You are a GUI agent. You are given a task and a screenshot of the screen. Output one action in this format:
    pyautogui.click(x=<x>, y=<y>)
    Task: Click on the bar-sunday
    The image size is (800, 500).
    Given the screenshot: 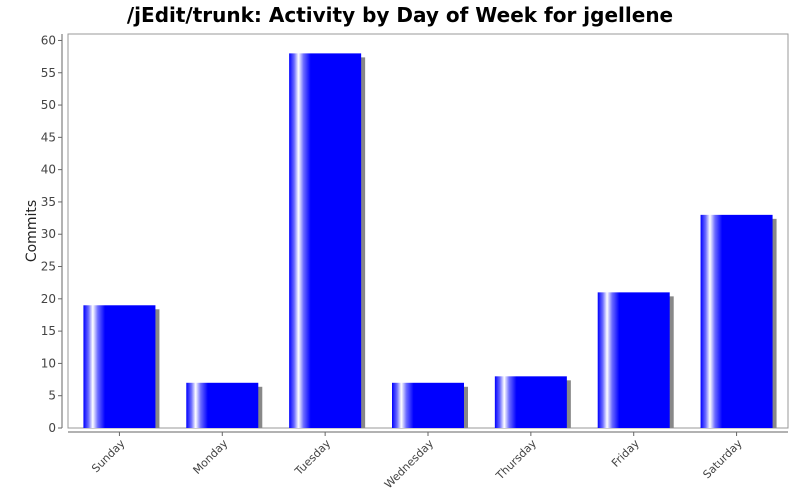 What is the action you would take?
    pyautogui.click(x=119, y=366)
    